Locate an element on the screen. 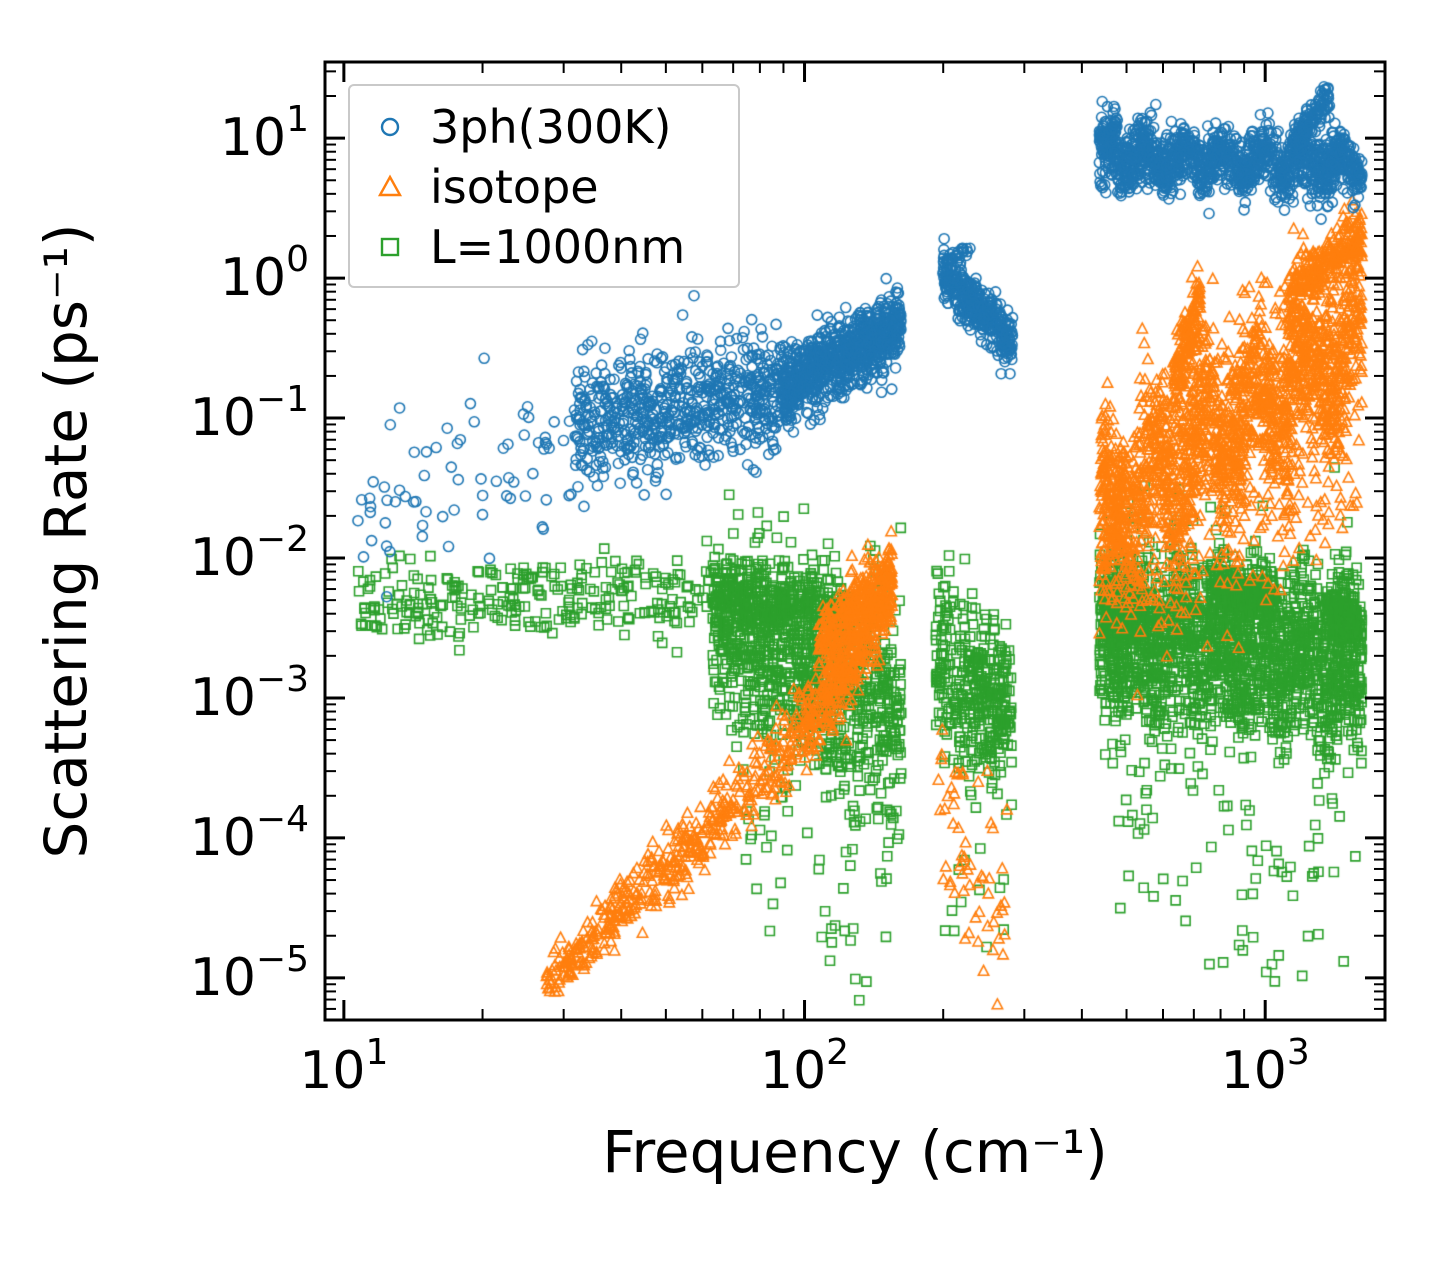 This screenshot has width=1455, height=1265. y-tick-label: 10⁻⁴ is located at coordinates (249, 833).